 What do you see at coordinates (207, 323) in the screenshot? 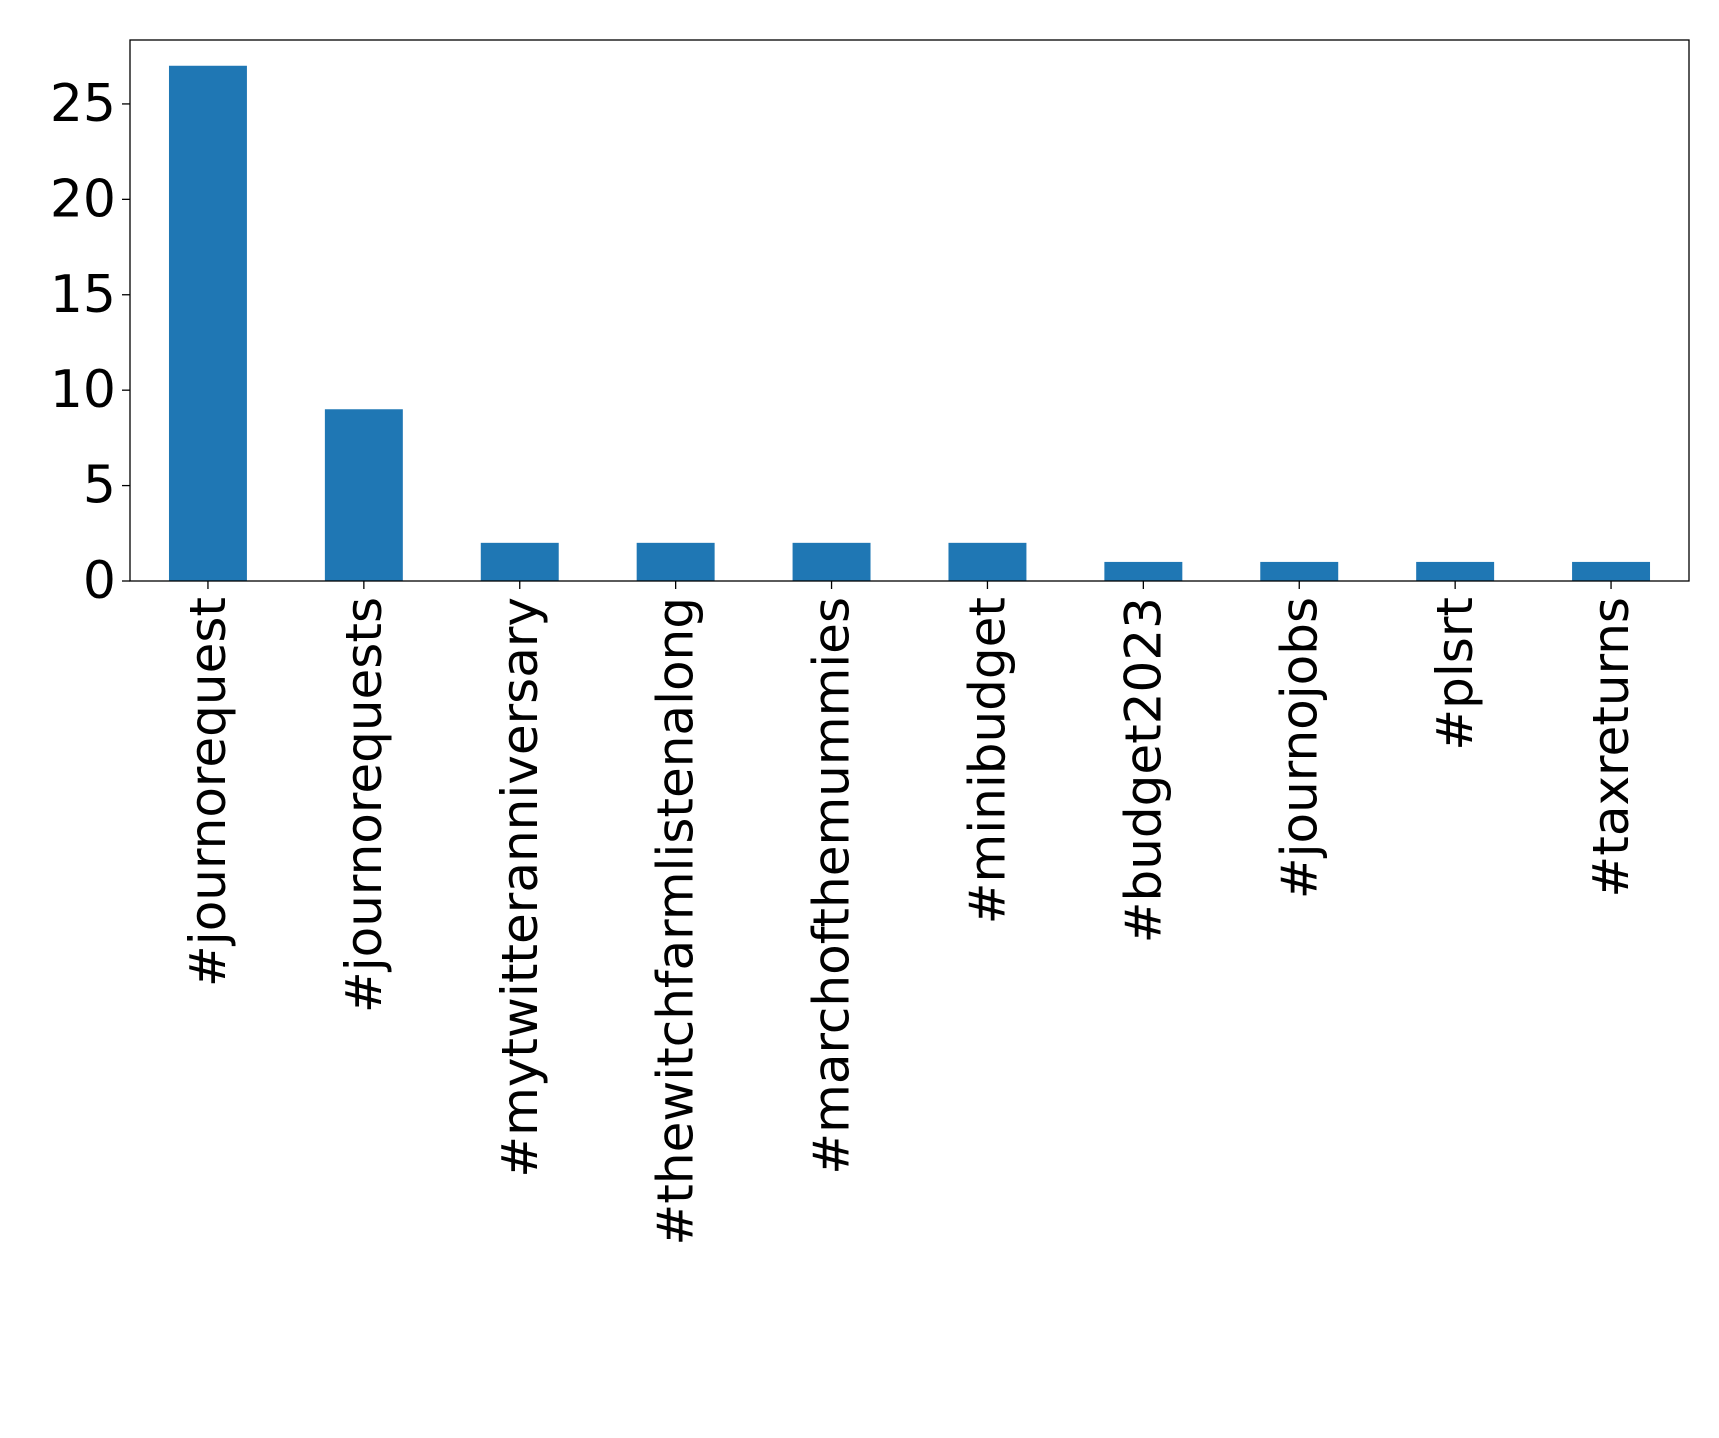
I see `bar-journorequest` at bounding box center [207, 323].